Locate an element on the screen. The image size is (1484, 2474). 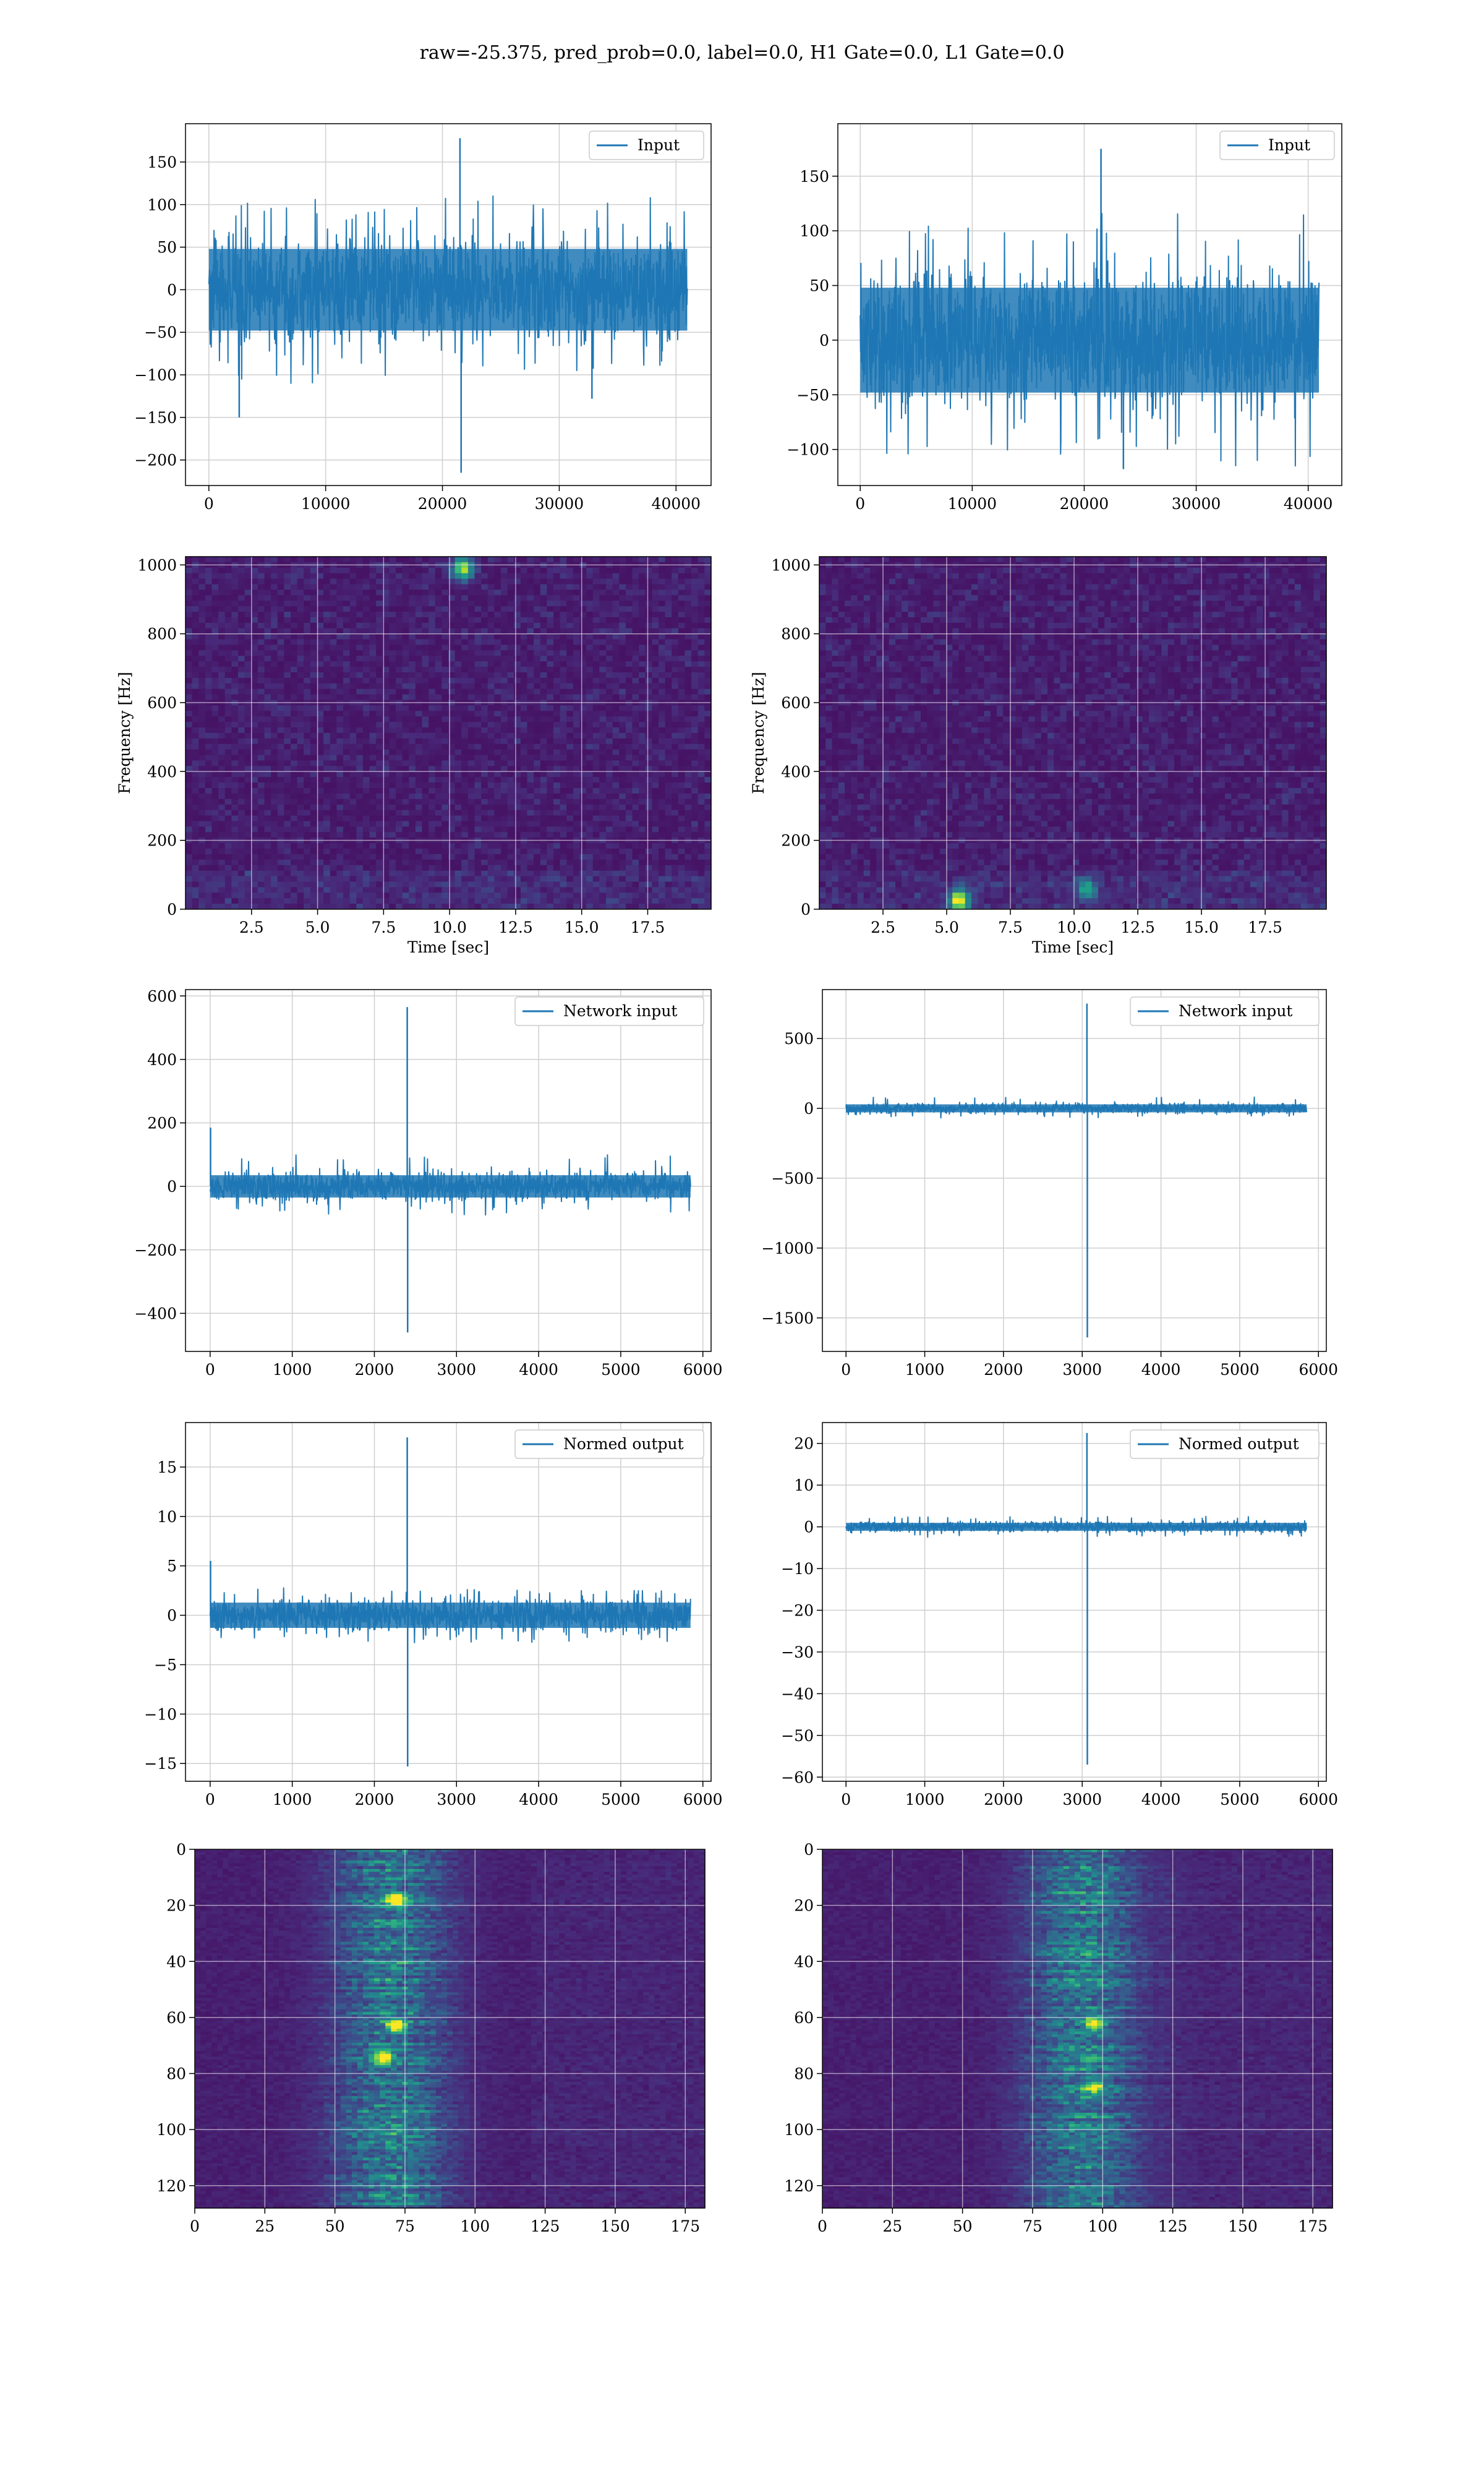
x-tick-label: 30000 is located at coordinates (1196, 504).